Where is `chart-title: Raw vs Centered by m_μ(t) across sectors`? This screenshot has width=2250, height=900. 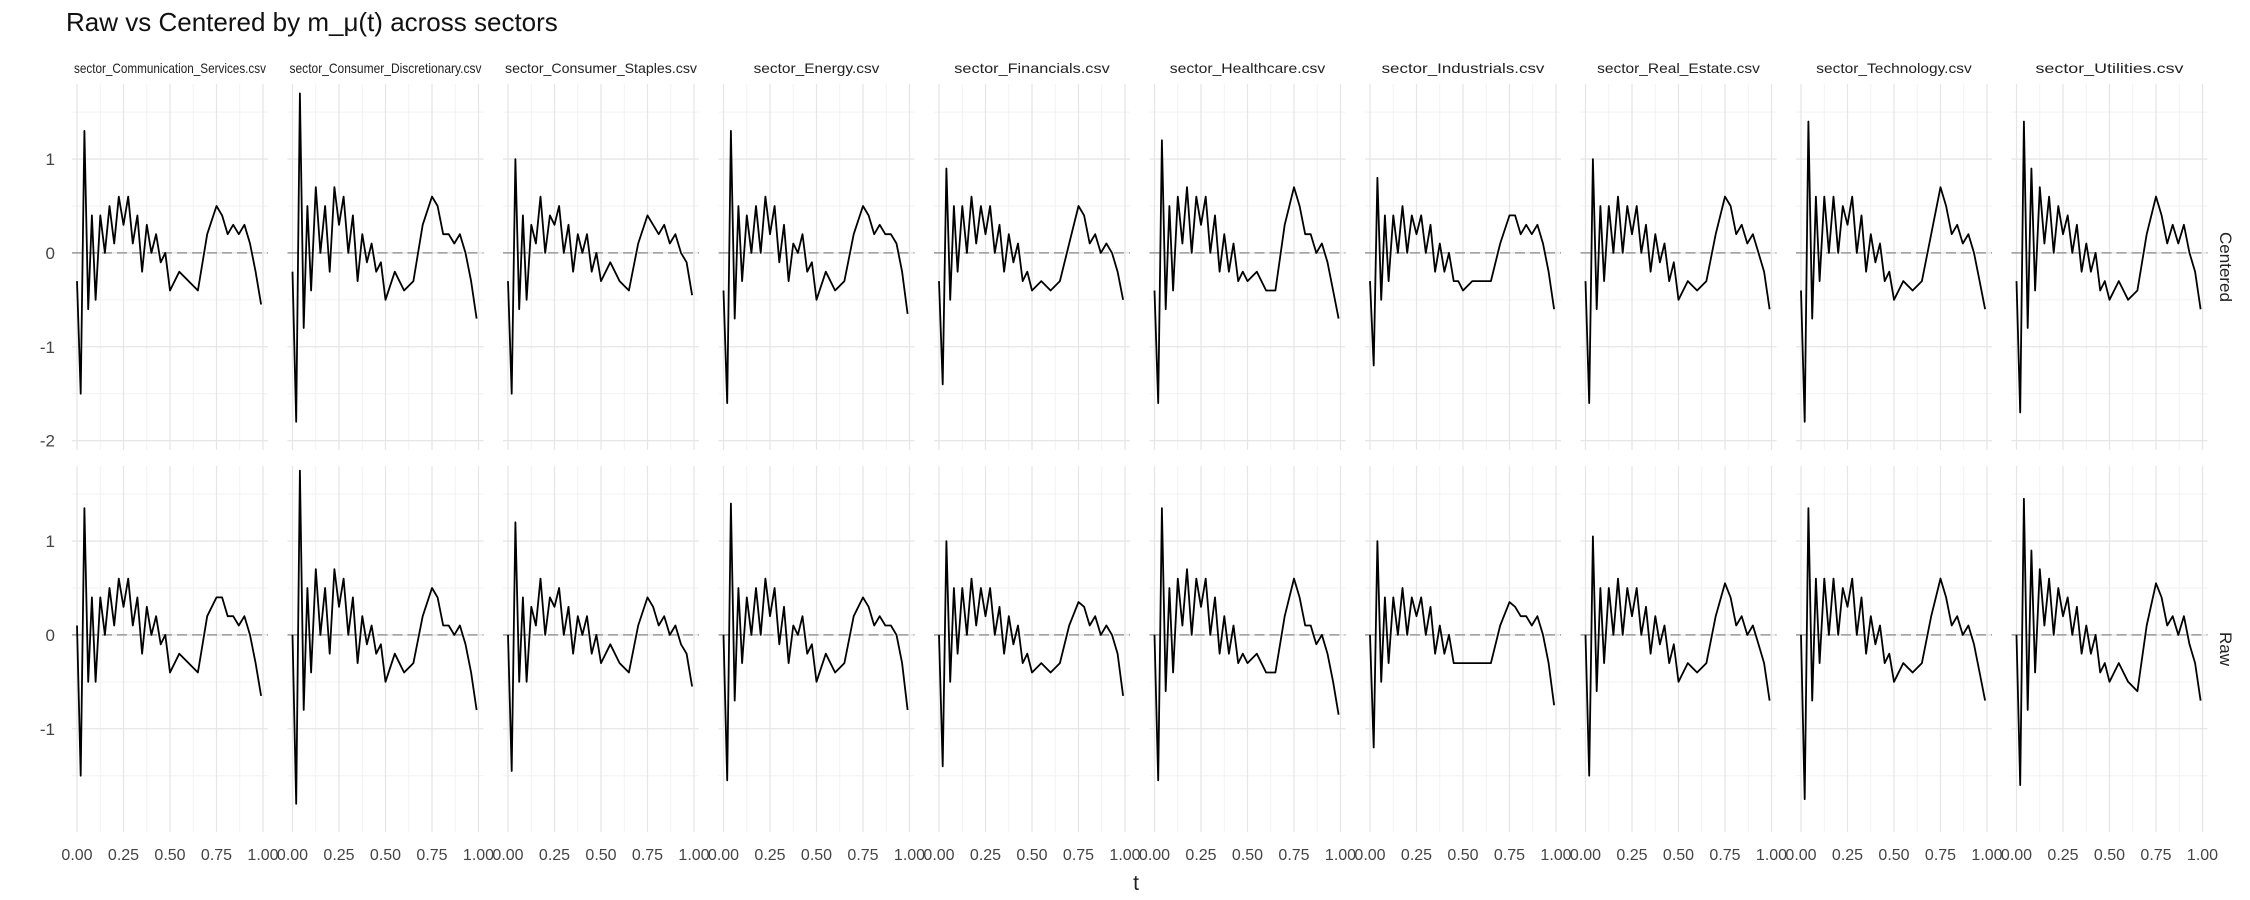 chart-title: Raw vs Centered by m_μ(t) across sectors is located at coordinates (312, 22).